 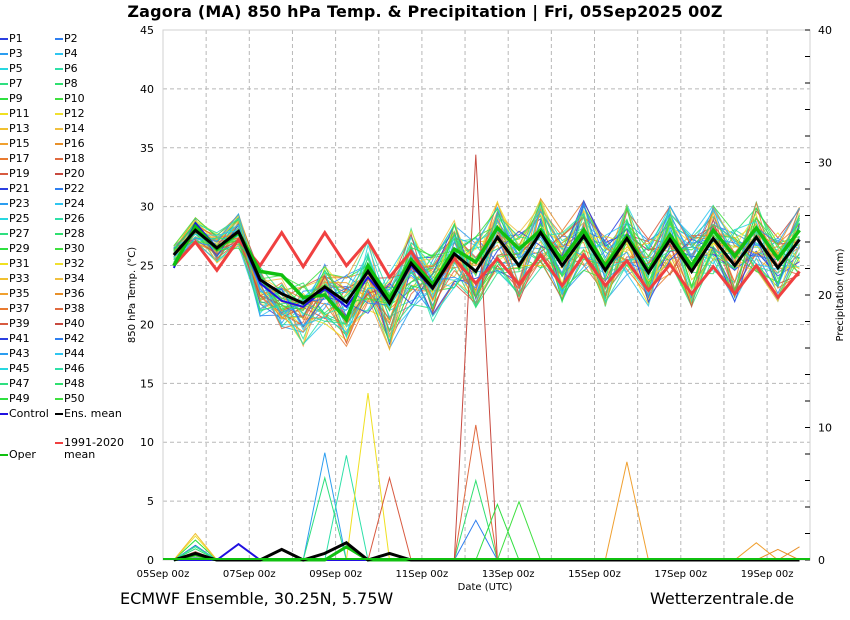 I want to click on legend-item-p31: P31, so click(x=15, y=264).